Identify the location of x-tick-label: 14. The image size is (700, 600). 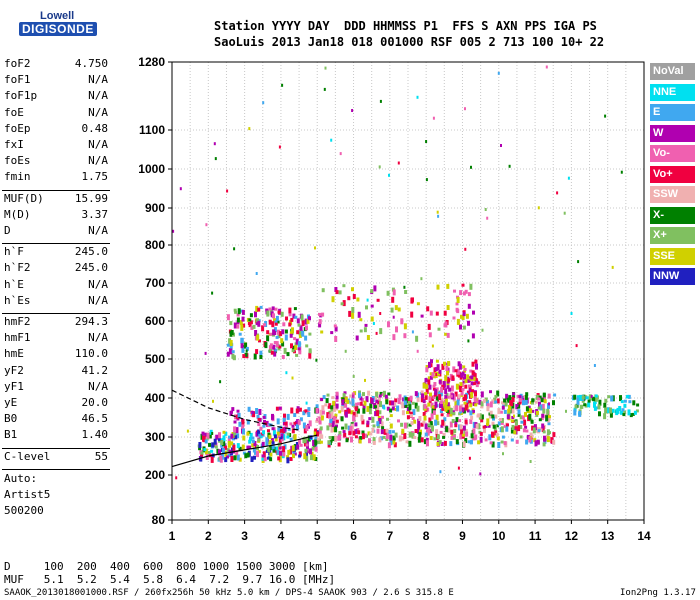
(644, 536).